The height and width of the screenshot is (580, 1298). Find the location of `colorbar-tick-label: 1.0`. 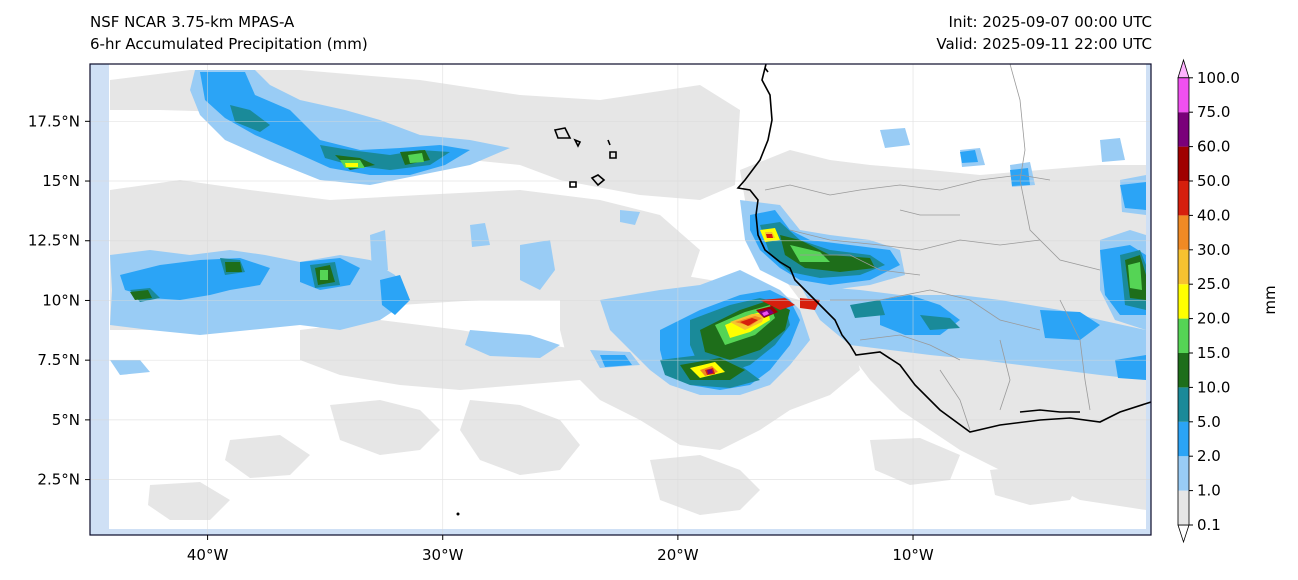

colorbar-tick-label: 1.0 is located at coordinates (1209, 491).